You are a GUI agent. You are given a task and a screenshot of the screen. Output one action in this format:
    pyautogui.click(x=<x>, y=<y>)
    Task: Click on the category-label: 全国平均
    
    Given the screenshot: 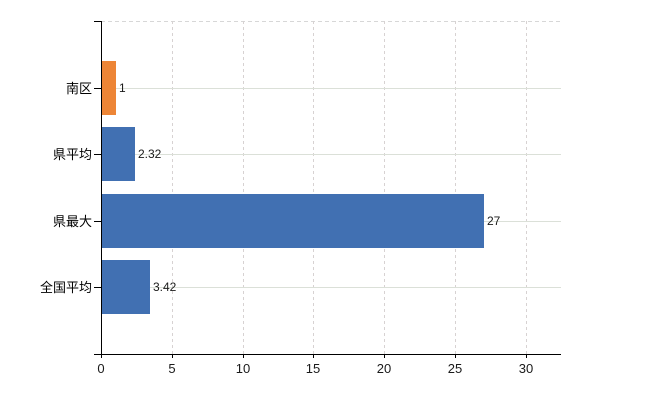 What is the action you would take?
    pyautogui.click(x=65, y=287)
    